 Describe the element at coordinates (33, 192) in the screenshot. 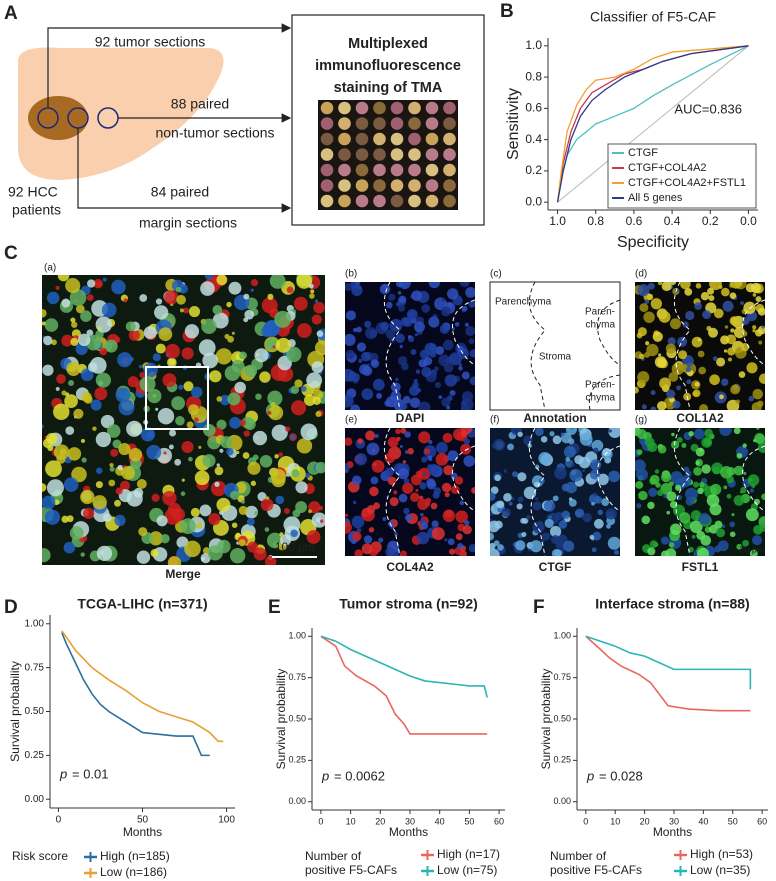

I see `patients-label: 92 HCC` at that location.